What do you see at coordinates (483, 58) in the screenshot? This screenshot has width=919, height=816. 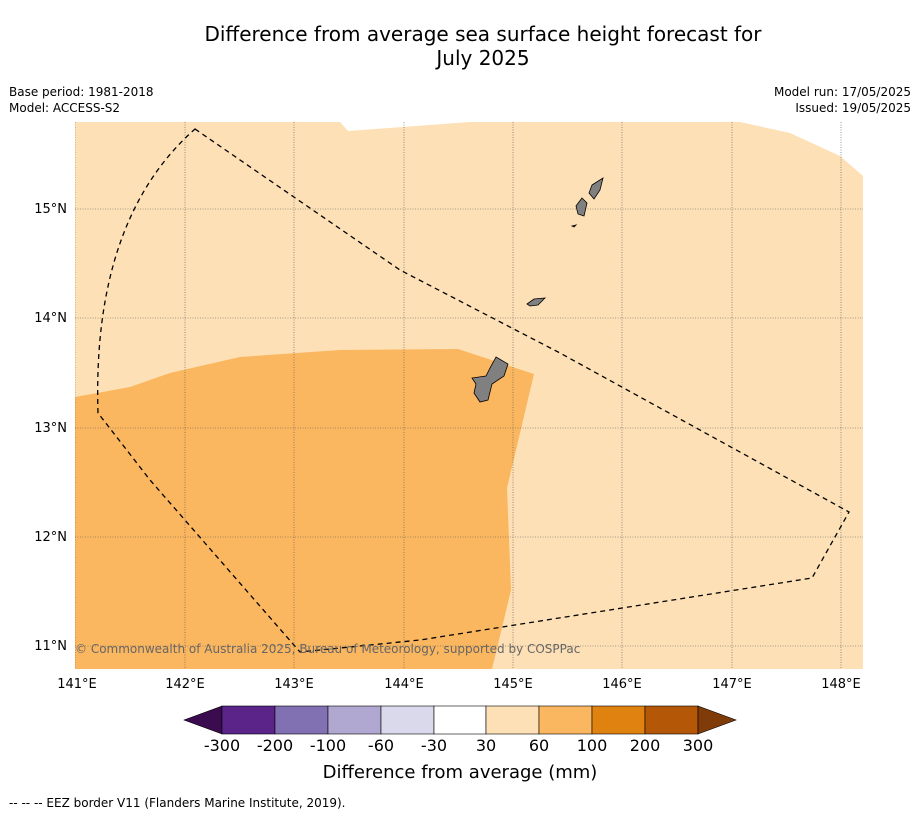 I see `title-line-2: July 2025` at bounding box center [483, 58].